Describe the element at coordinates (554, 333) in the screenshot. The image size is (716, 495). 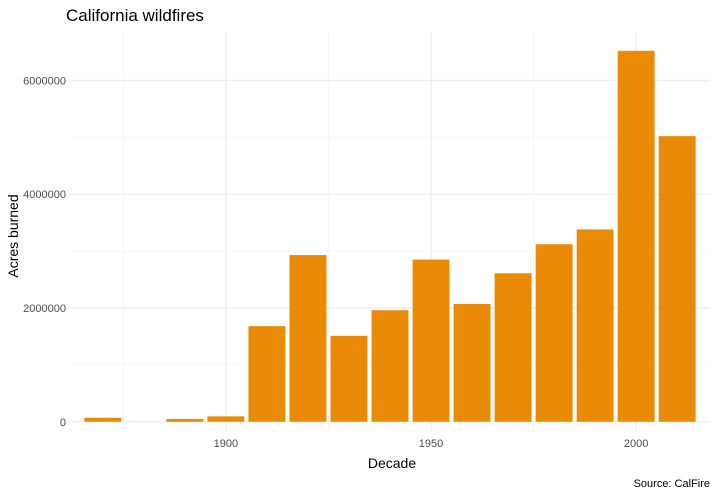
I see `bar-1980` at that location.